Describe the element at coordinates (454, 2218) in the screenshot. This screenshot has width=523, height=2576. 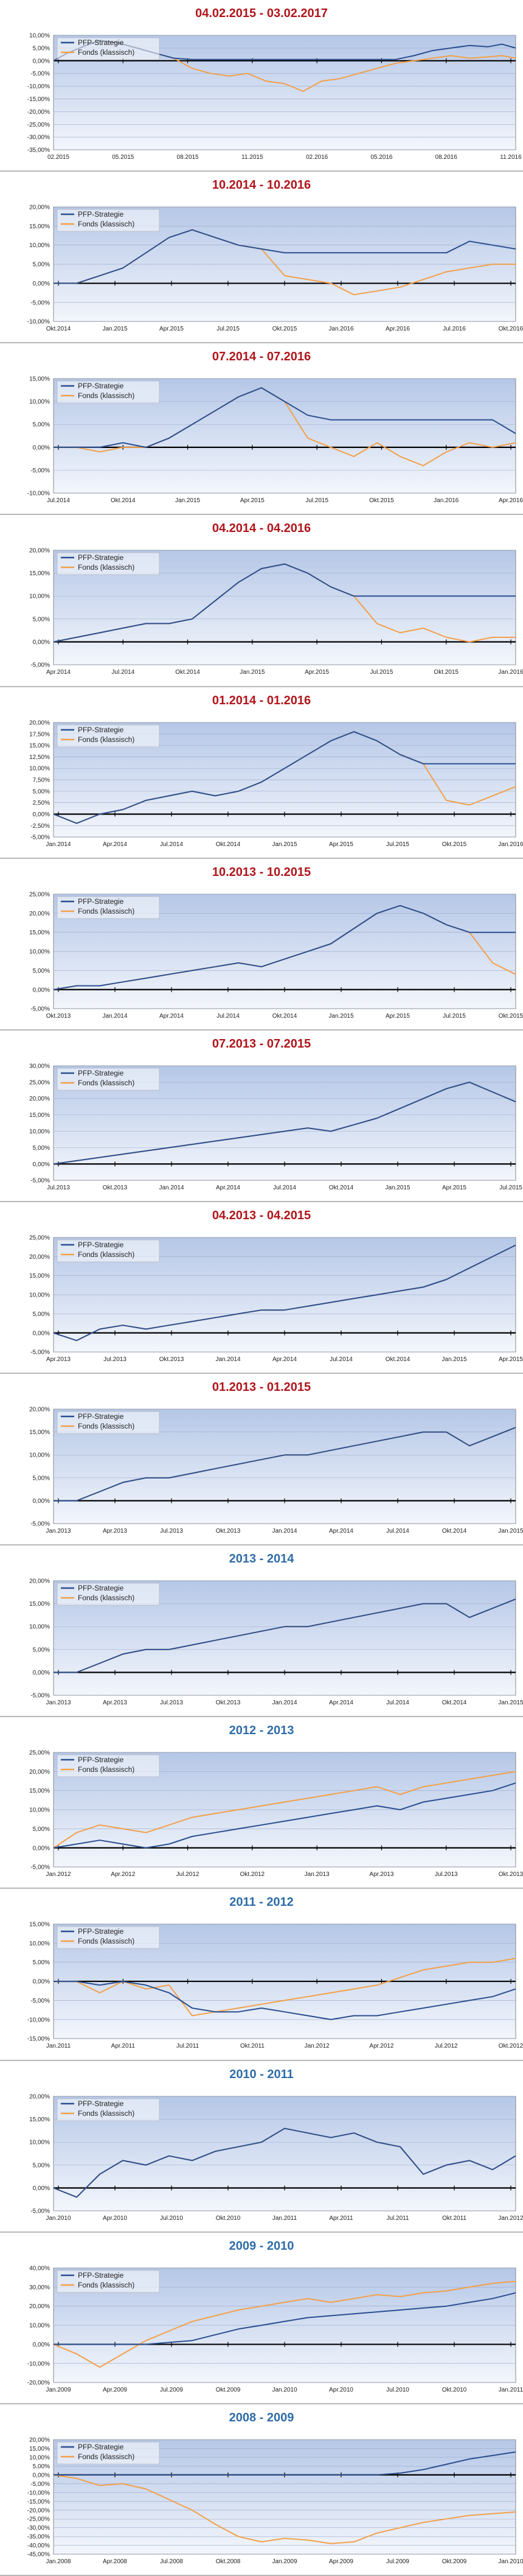
I see `x-tick-label: Okt.2011` at that location.